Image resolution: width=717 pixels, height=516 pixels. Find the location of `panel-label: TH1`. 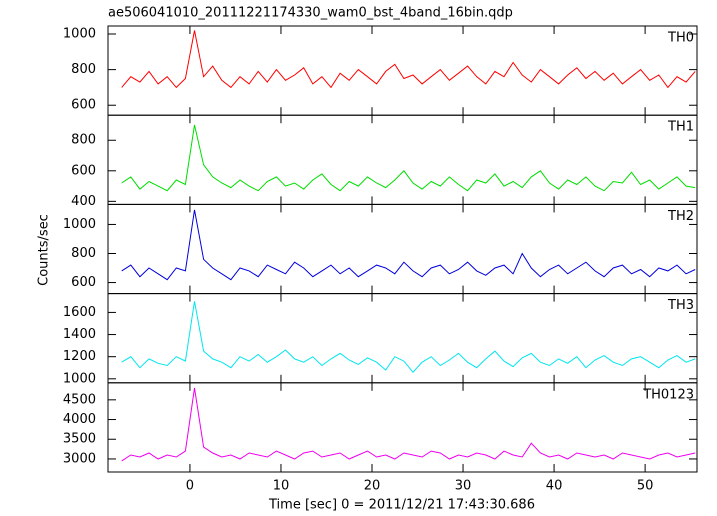

panel-label: TH1 is located at coordinates (680, 127).